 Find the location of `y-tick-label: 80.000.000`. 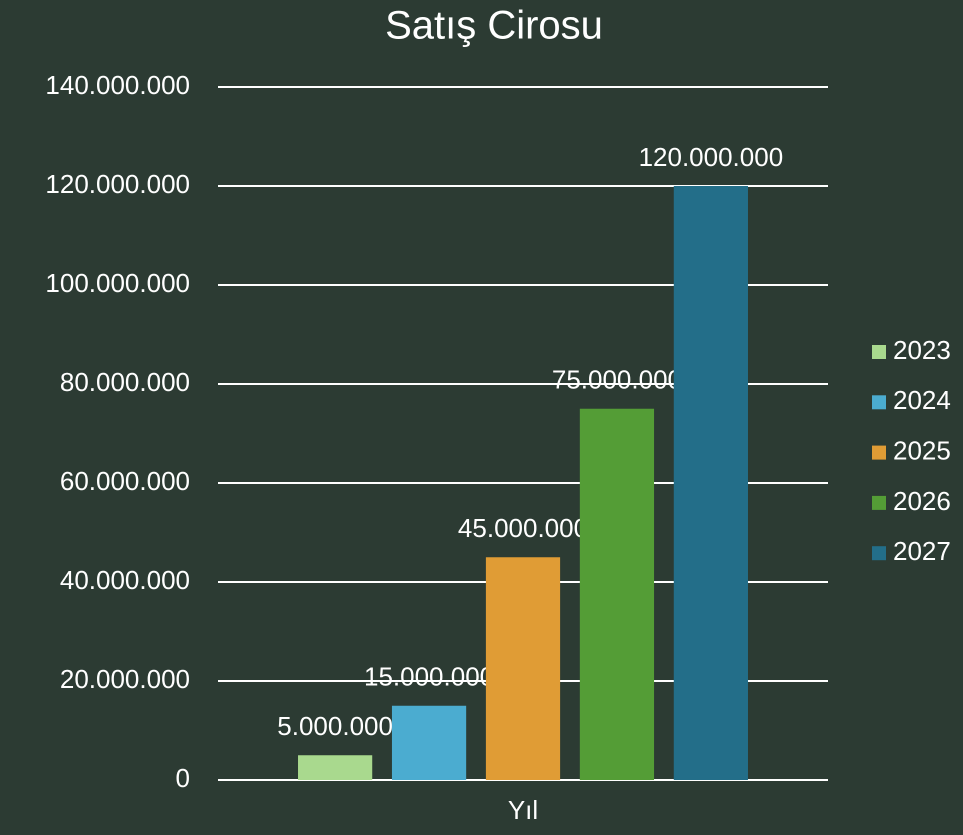

y-tick-label: 80.000.000 is located at coordinates (125, 382).